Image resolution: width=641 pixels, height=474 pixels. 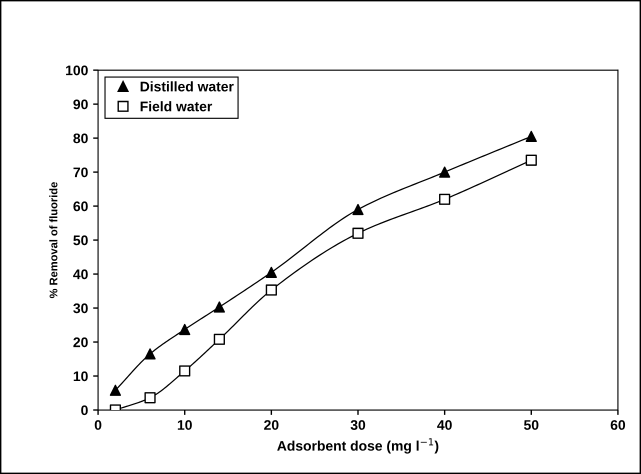 What do you see at coordinates (81, 376) in the screenshot?
I see `y-tick-label: 10` at bounding box center [81, 376].